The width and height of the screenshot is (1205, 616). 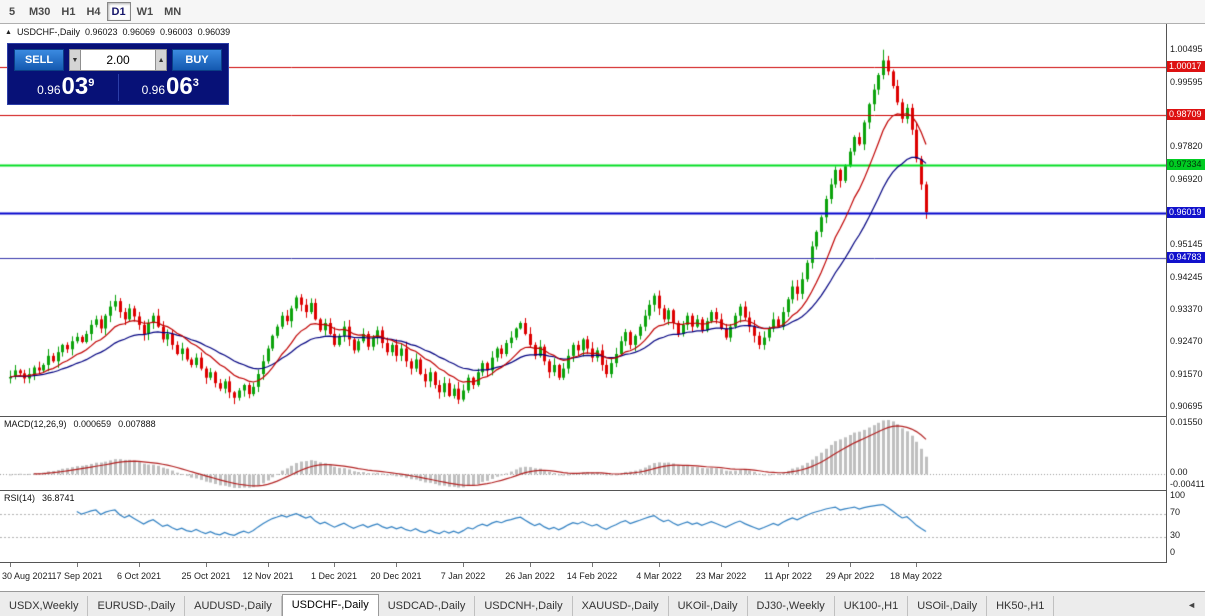 I want to click on chart-tab-usdcnh-daily: USDCNH-,Daily, so click(x=524, y=606).